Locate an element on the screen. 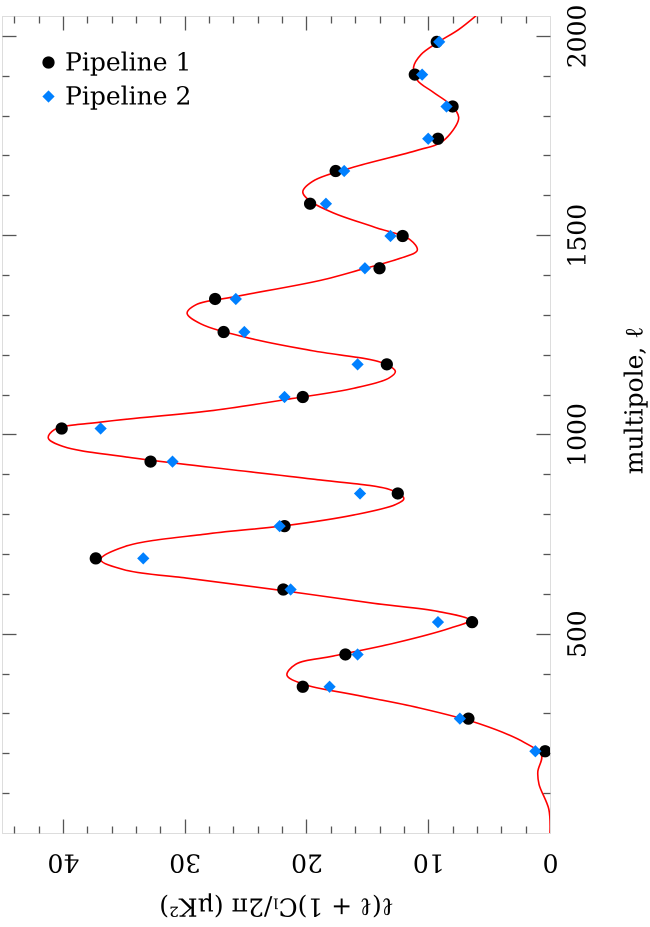 The height and width of the screenshot is (927, 650). legend-label: Pipeline 2 is located at coordinates (128, 96).